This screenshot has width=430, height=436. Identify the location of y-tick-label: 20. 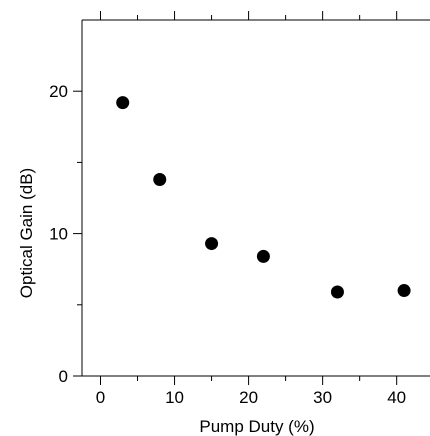
(58, 91).